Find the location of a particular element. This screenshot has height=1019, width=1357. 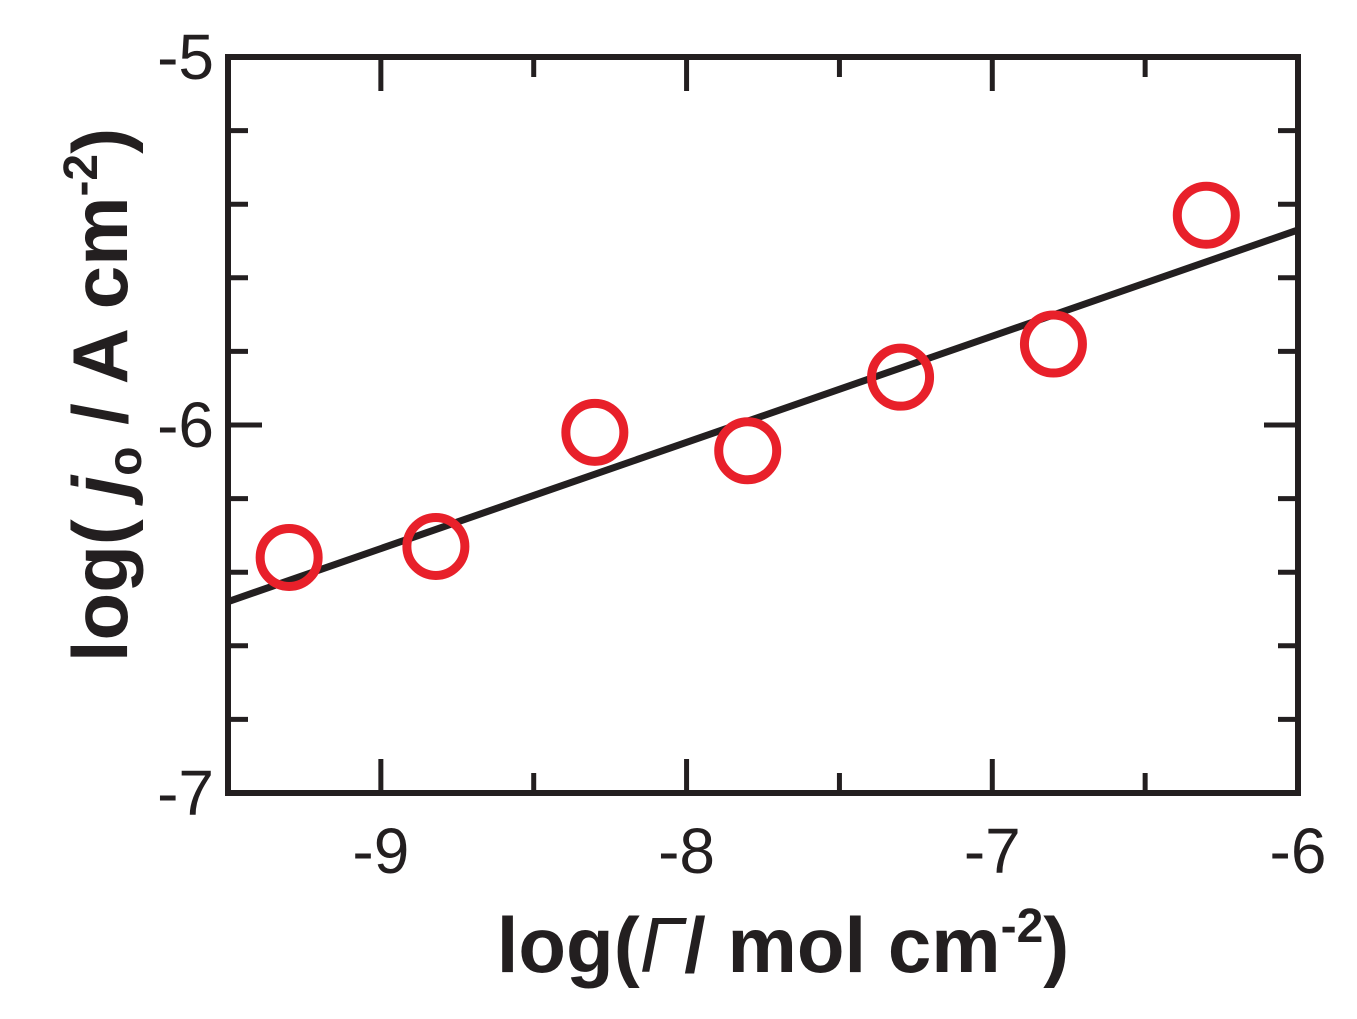

x-tick-label: -9 is located at coordinates (380, 851).